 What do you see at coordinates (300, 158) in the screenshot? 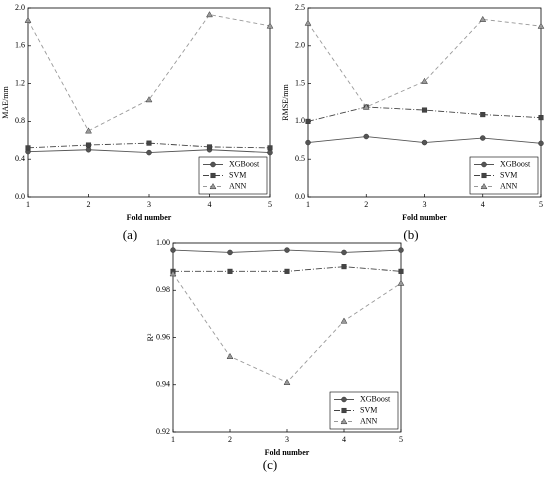
I see `y-tick-label: 0.5` at bounding box center [300, 158].